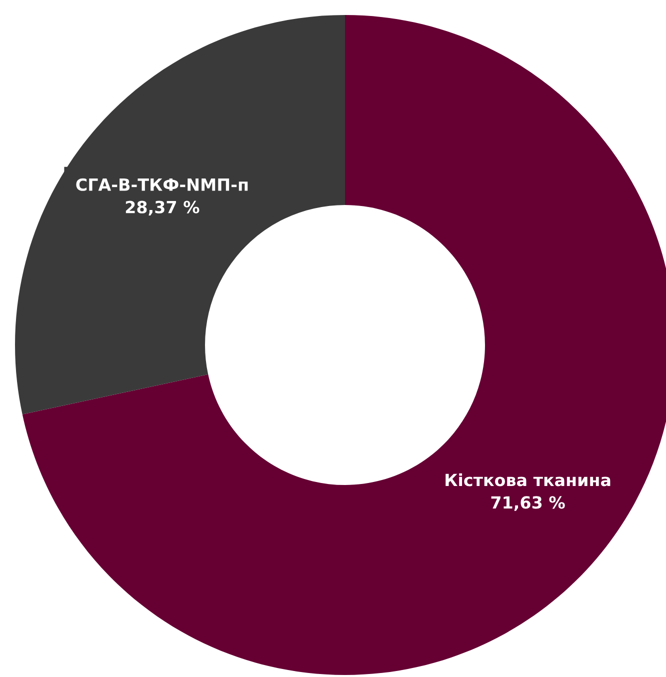  I want to click on slice-label: СГА-В-ТКФ-NМП-п, so click(162, 184).